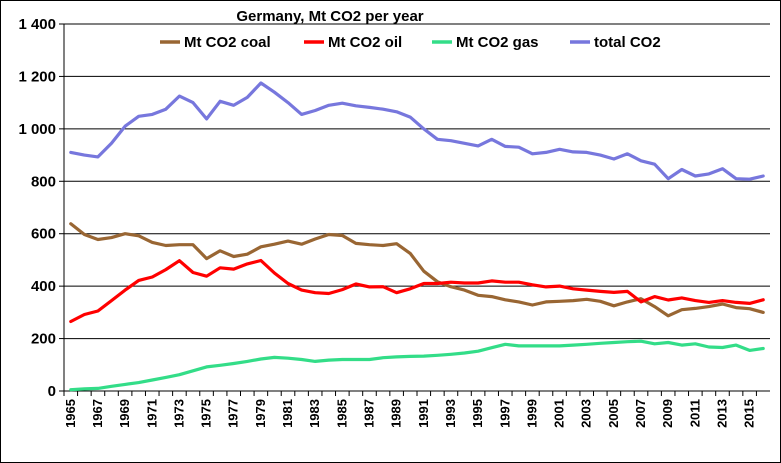 This screenshot has width=781, height=463. What do you see at coordinates (37, 129) in the screenshot?
I see `y-tick-label: 1 000` at bounding box center [37, 129].